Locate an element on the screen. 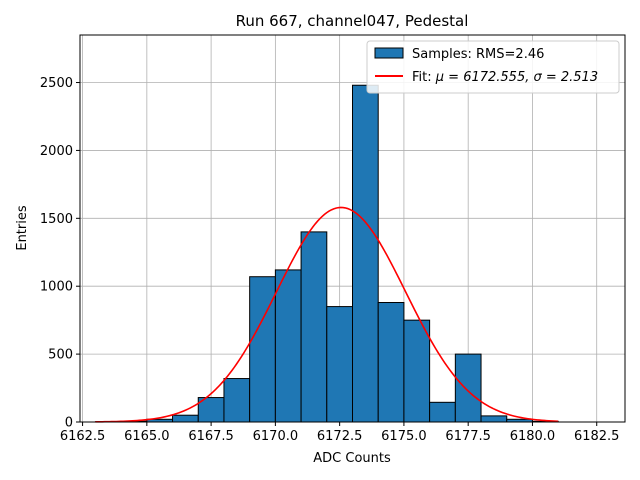 This screenshot has height=480, width=640. legend-fit-prefix: Fit: is located at coordinates (424, 77).